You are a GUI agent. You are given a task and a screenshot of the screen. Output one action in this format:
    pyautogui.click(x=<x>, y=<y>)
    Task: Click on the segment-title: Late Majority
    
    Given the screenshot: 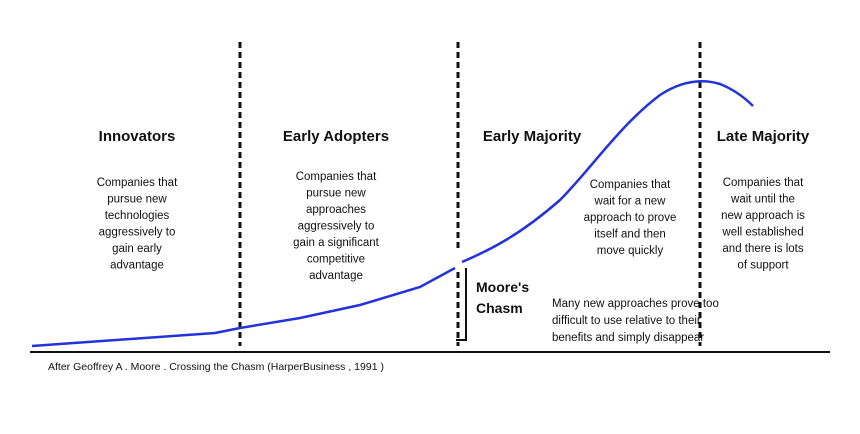 What is the action you would take?
    pyautogui.click(x=763, y=136)
    